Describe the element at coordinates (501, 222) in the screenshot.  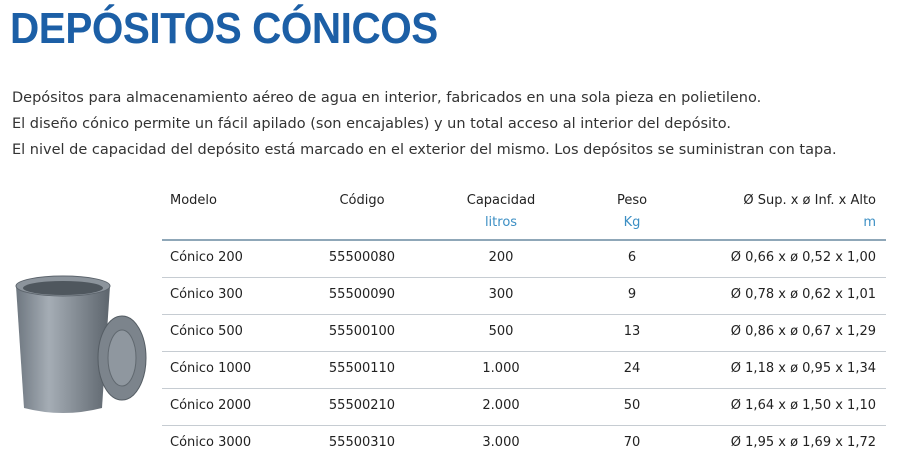
I see `column-unit: litros` at that location.